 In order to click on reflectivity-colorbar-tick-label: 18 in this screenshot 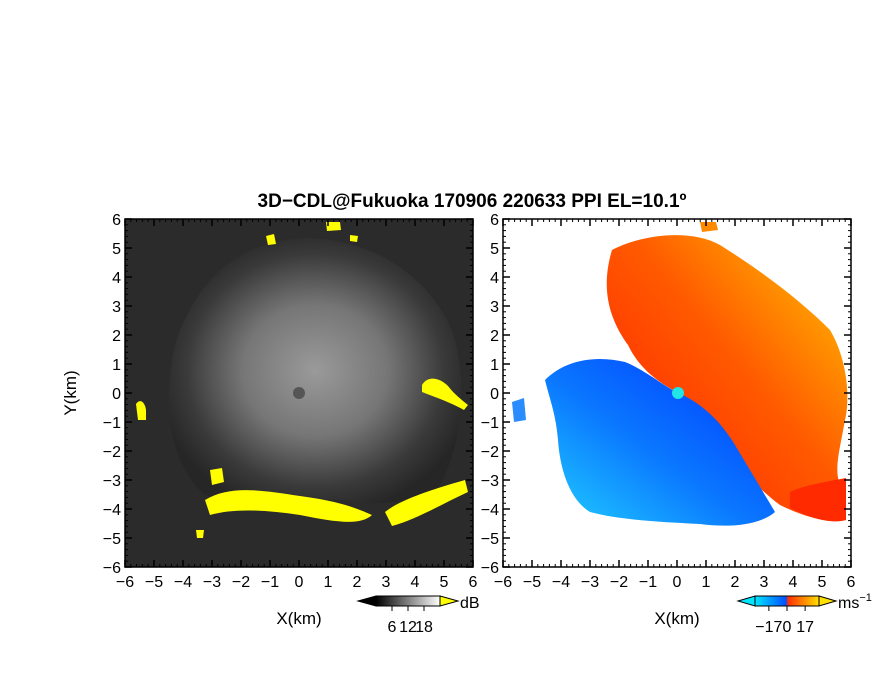, I will do `click(424, 627)`.